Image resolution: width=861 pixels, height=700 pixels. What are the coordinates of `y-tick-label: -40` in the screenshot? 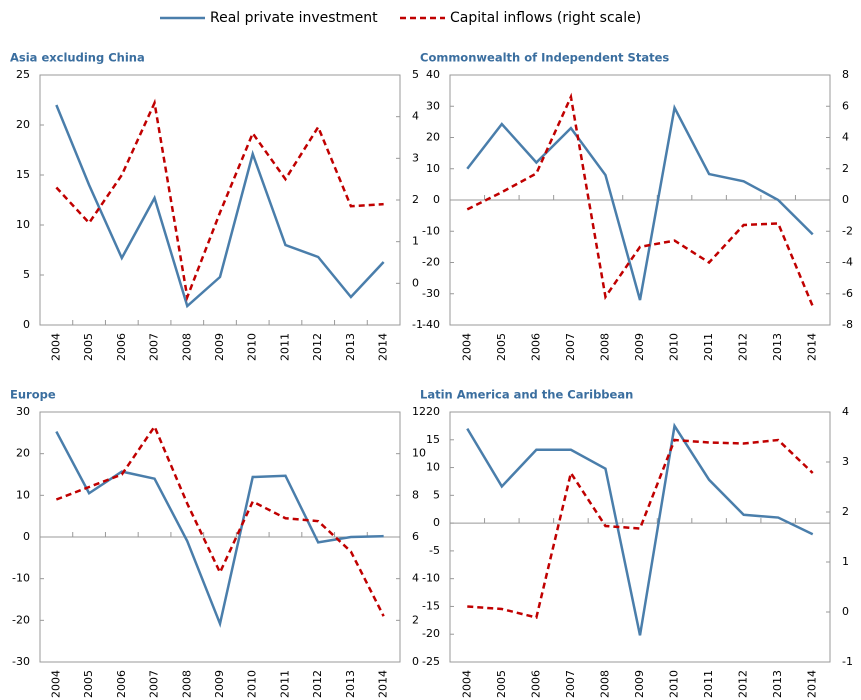 It's located at (431, 324).